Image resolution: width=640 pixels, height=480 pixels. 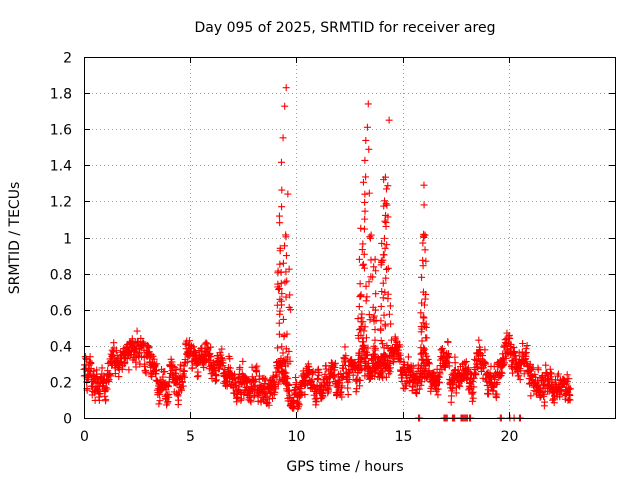 I want to click on x-tick-label: 10, so click(x=297, y=437).